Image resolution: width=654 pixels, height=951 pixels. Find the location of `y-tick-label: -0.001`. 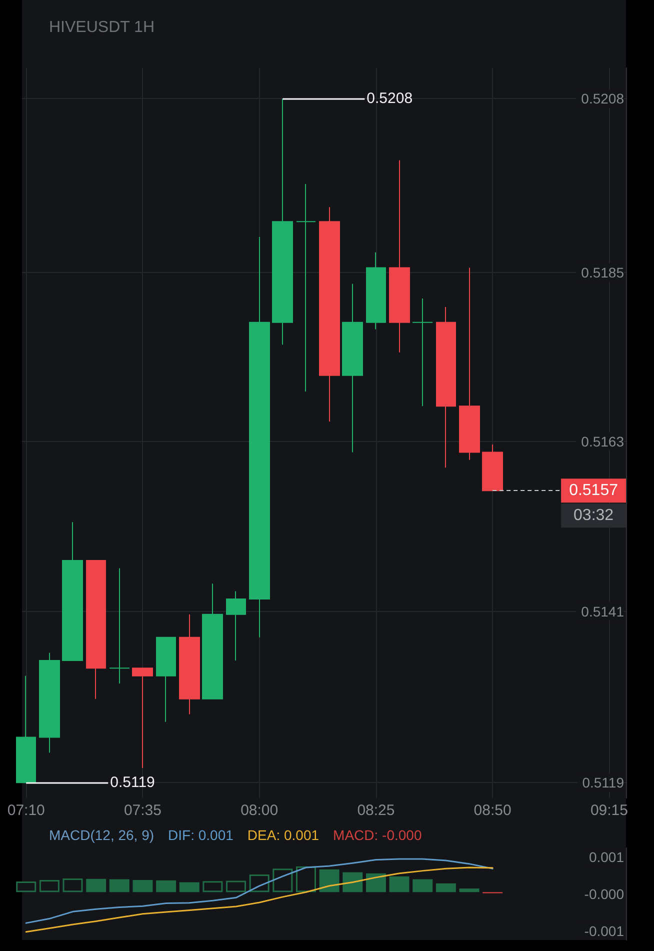

y-tick-label: -0.001 is located at coordinates (604, 930).